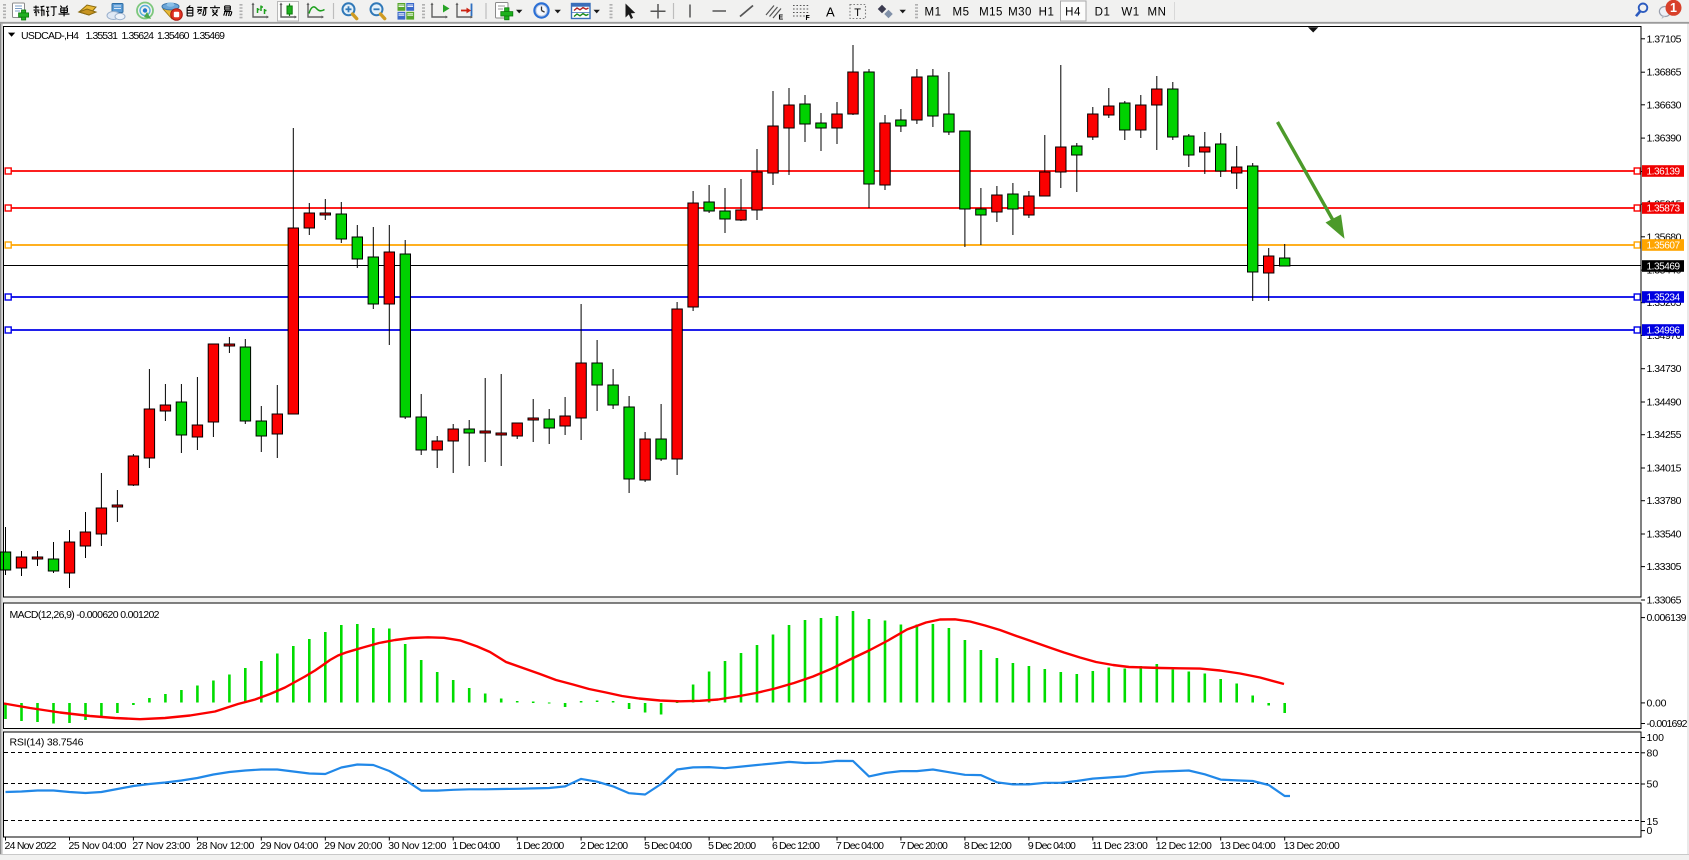 This screenshot has width=1689, height=860. What do you see at coordinates (1103, 12) in the screenshot?
I see `svg-text: D1` at bounding box center [1103, 12].